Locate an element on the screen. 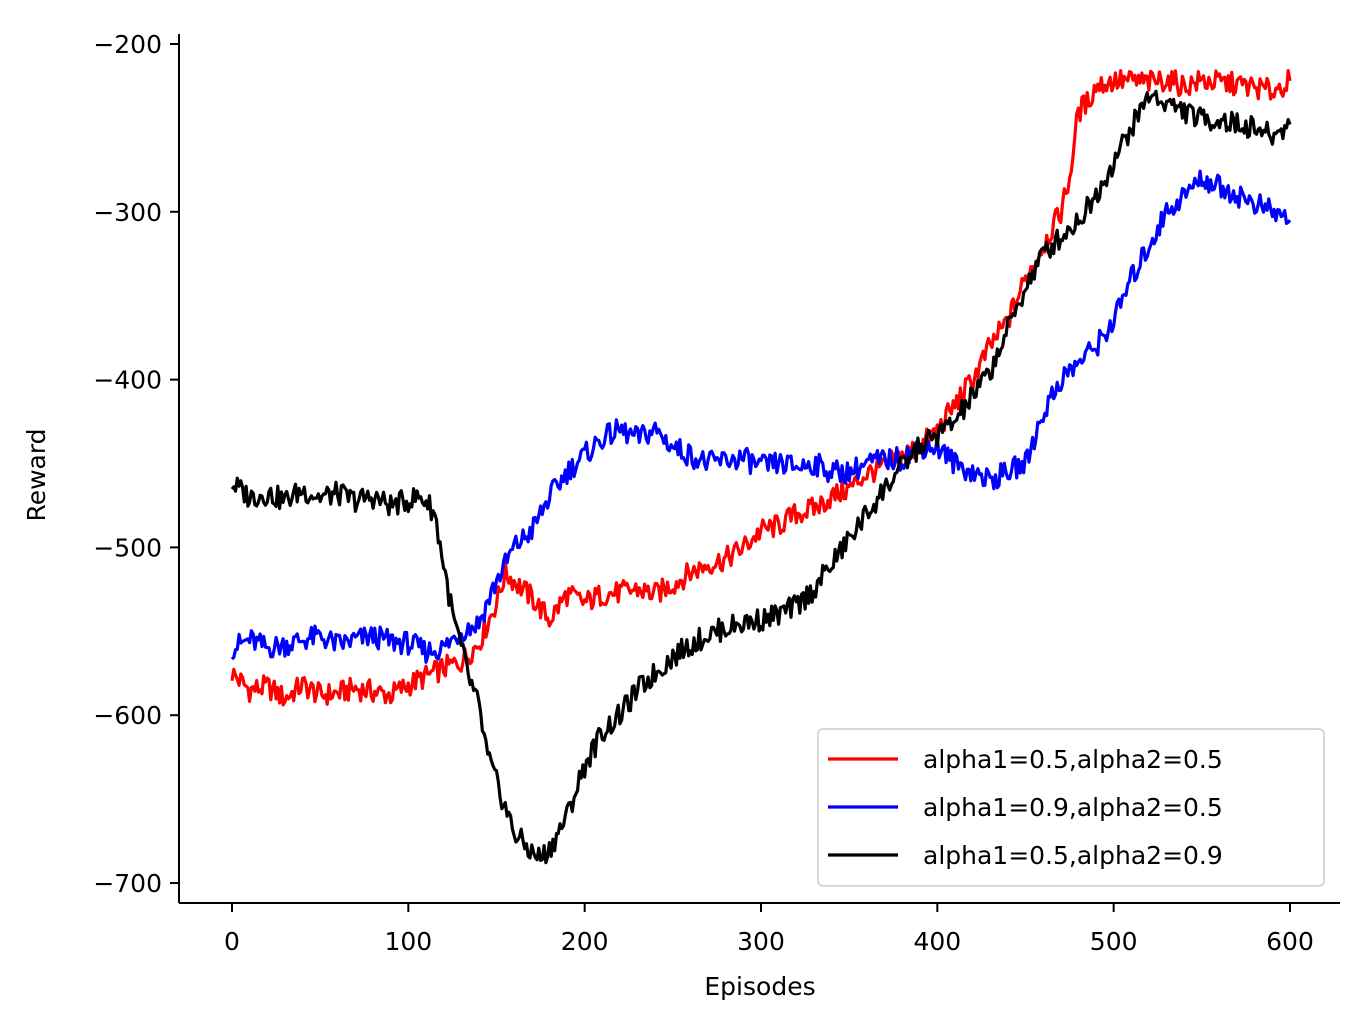 The image size is (1368, 1030). y-tick-label: −700 is located at coordinates (127, 883).